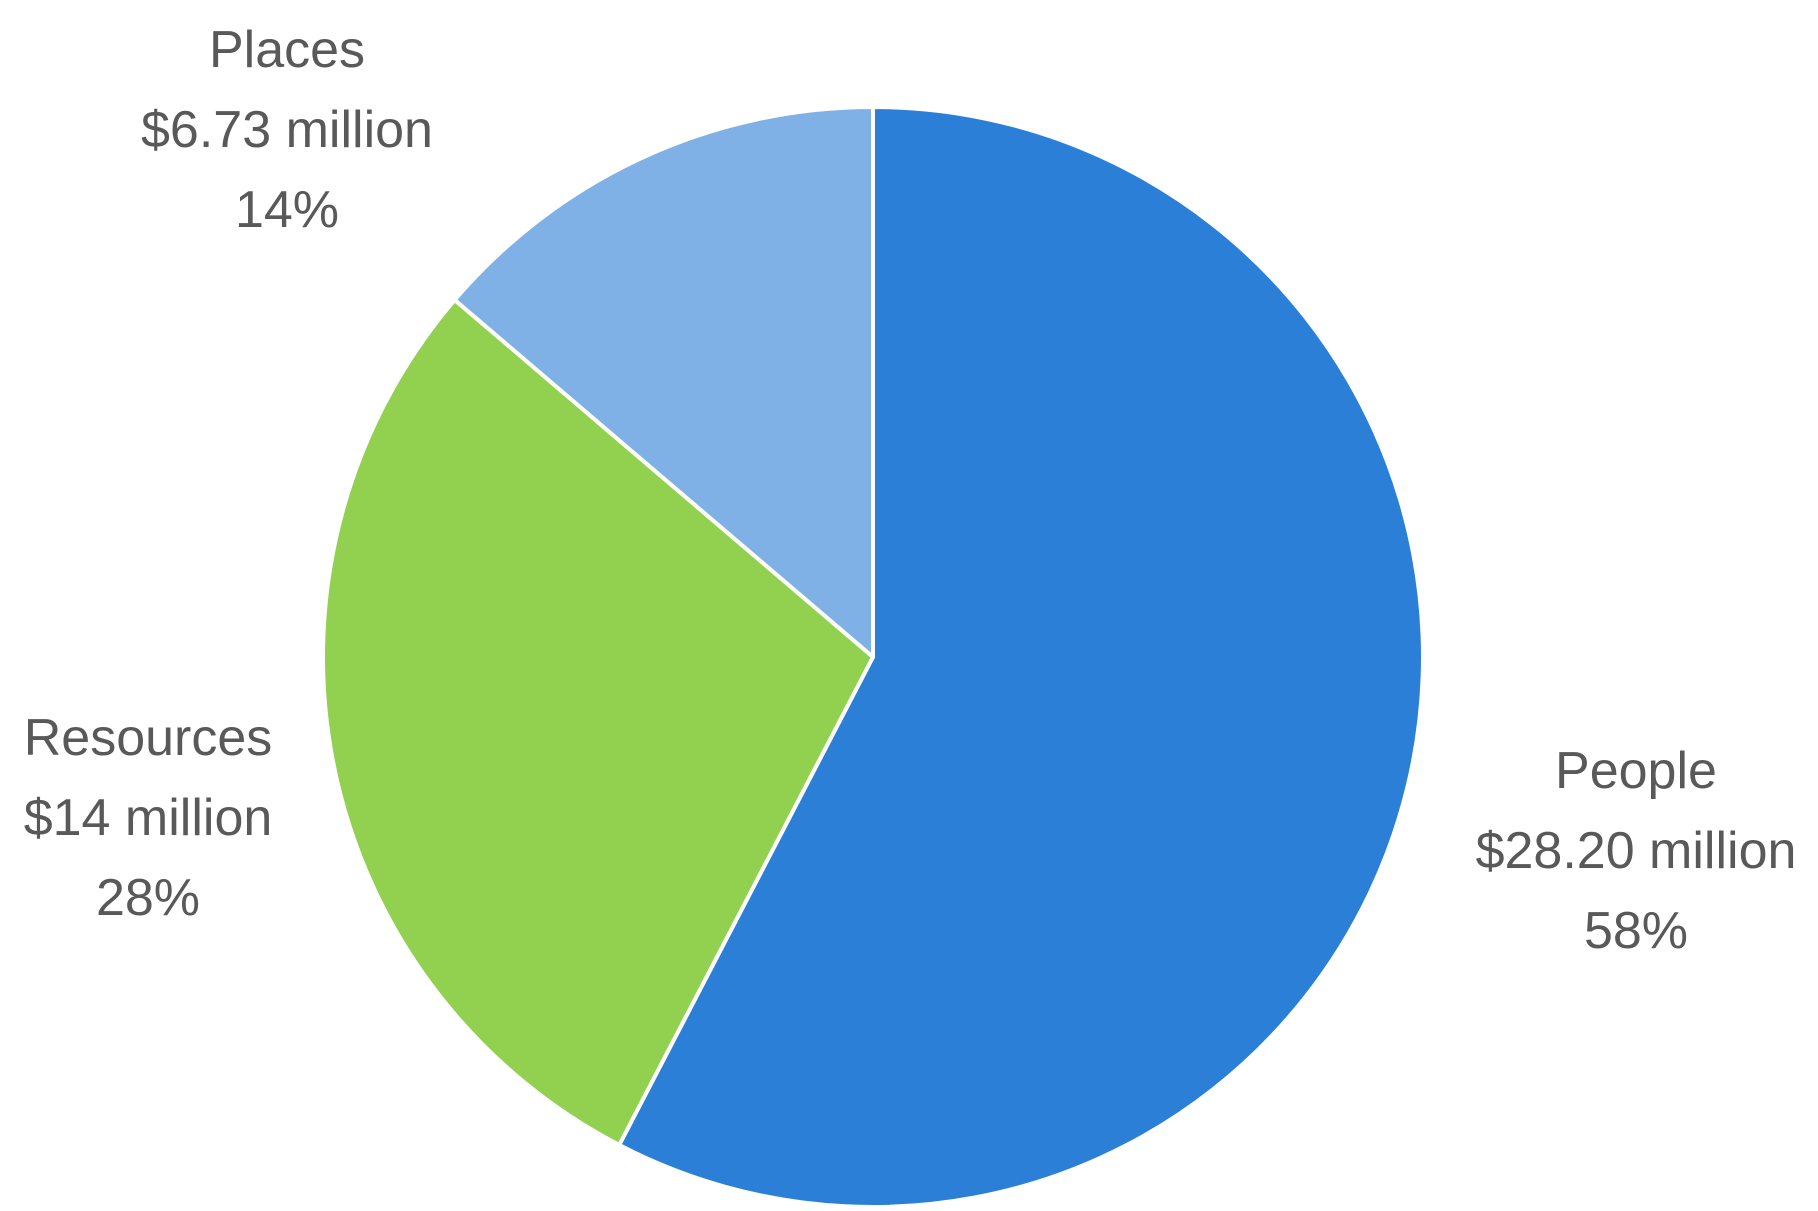 The width and height of the screenshot is (1818, 1211). I want to click on slice-amount-label-places: $6.73 million, so click(287, 130).